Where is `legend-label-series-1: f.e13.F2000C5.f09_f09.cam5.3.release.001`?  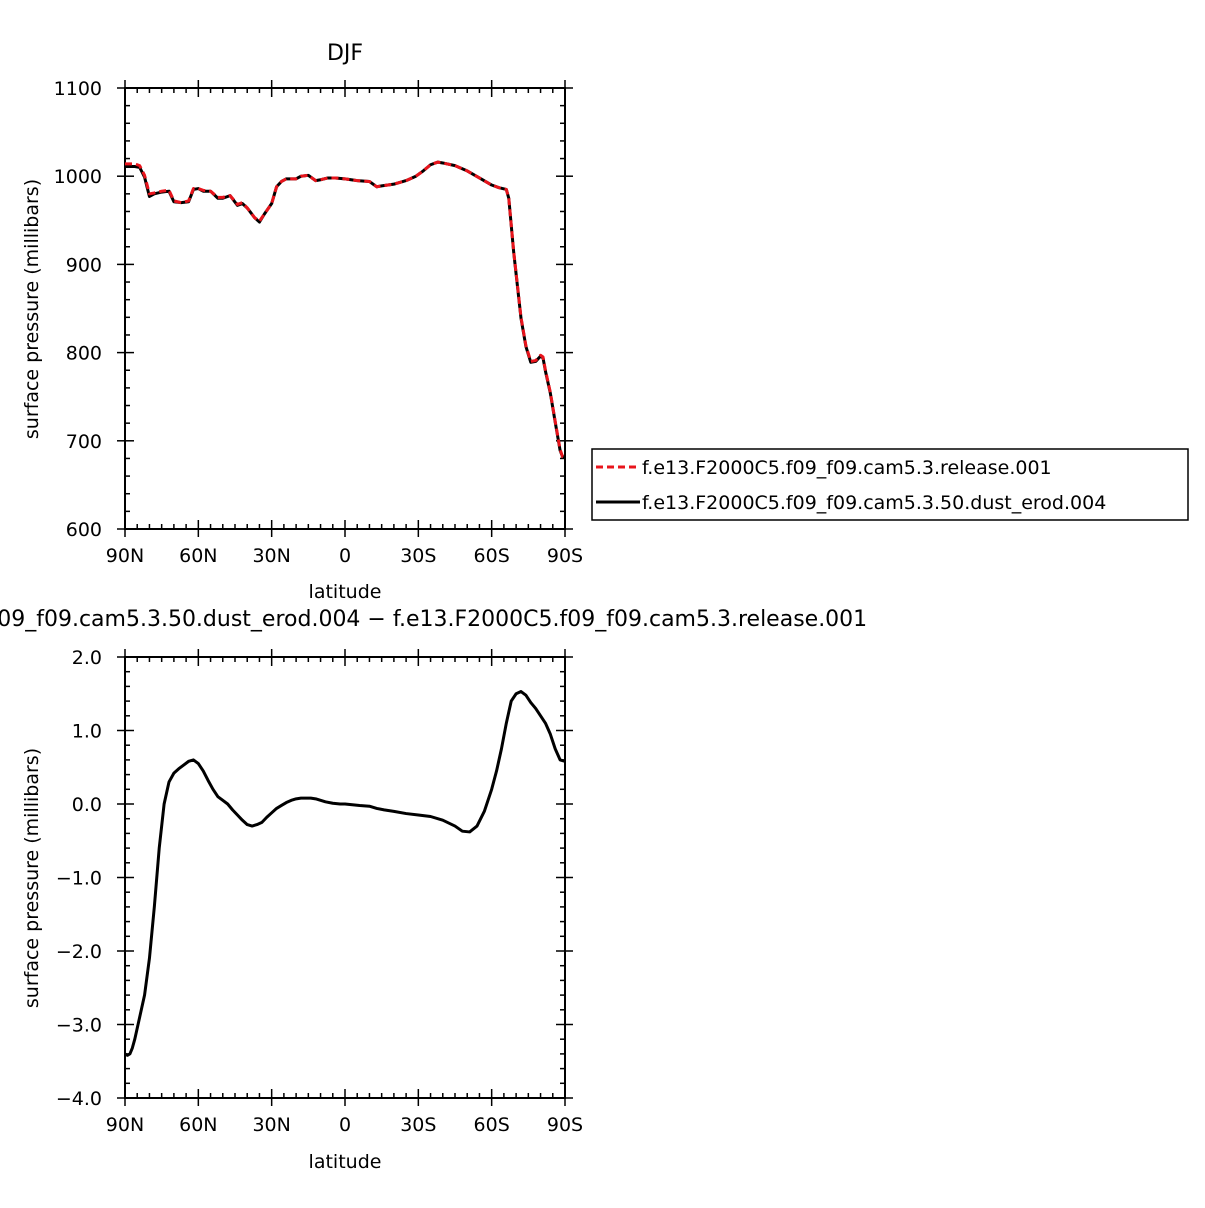
legend-label-series-1: f.e13.F2000C5.f09_f09.cam5.3.release.001 is located at coordinates (847, 468).